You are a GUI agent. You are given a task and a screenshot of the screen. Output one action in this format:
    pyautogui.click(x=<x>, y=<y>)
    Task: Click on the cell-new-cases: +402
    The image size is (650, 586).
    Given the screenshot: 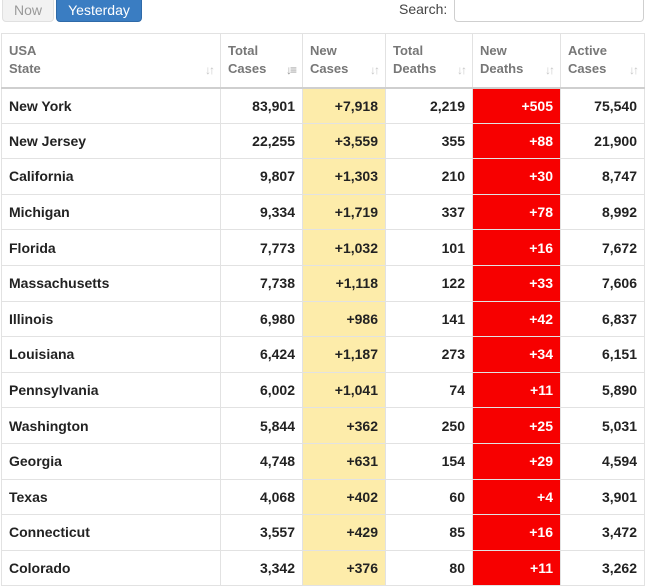 What is the action you would take?
    pyautogui.click(x=344, y=497)
    